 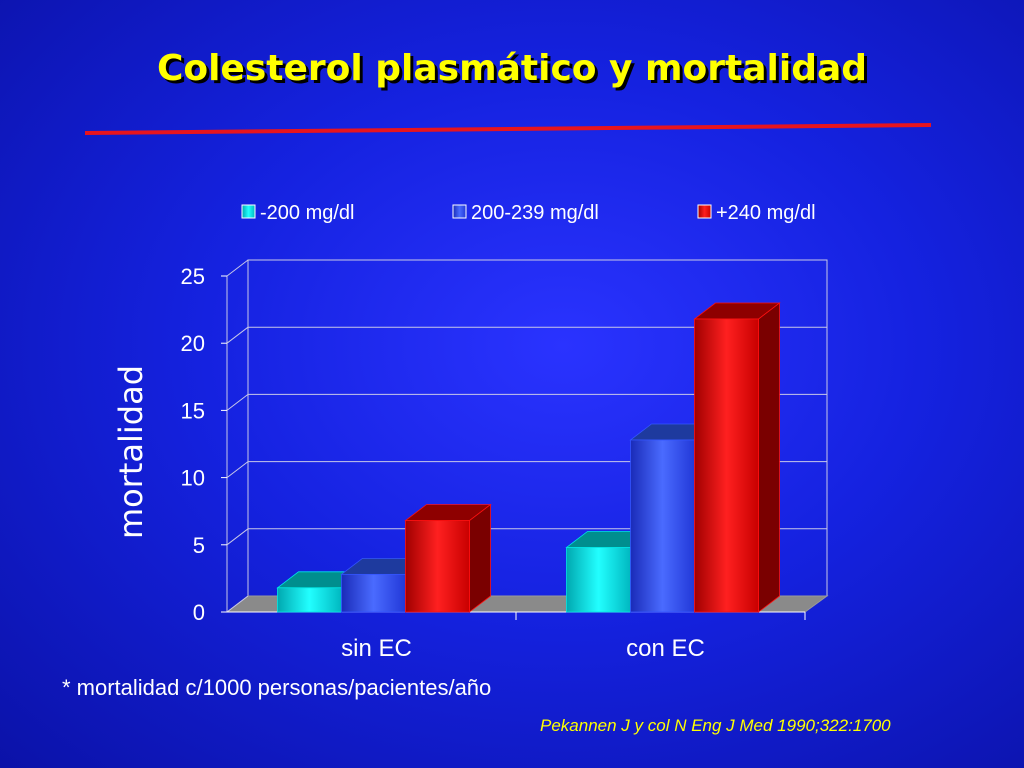 I want to click on y-tick-label: 10, so click(x=193, y=478).